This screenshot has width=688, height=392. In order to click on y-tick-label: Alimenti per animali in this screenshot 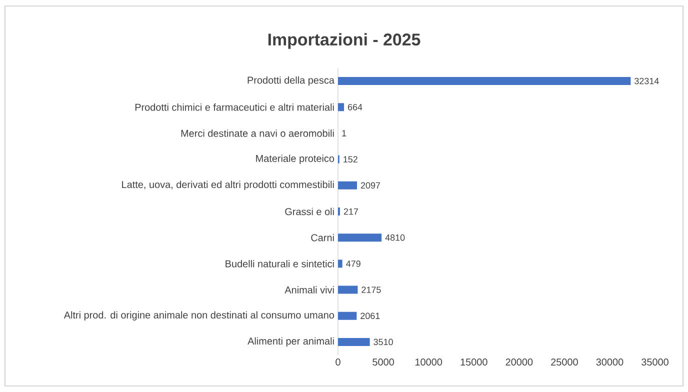, I will do `click(291, 342)`.